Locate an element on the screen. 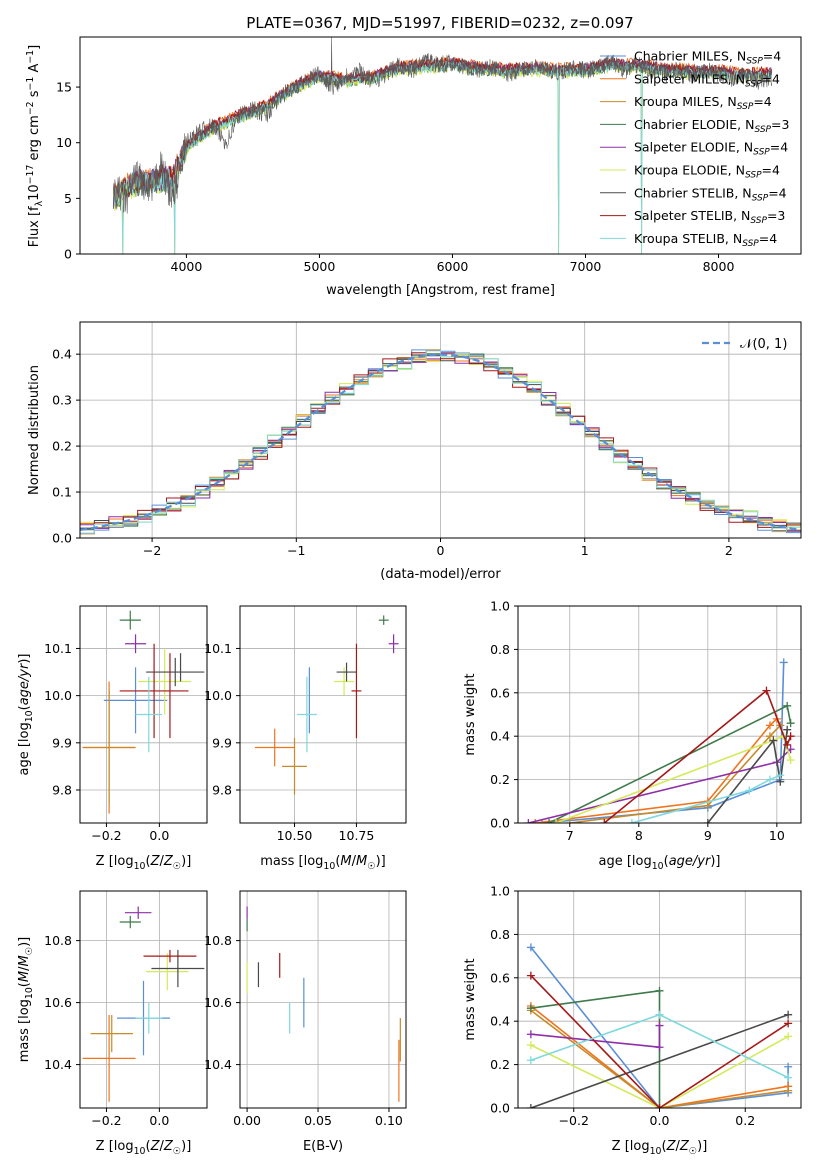 This screenshot has width=819, height=1170. residual-histogram-ytick-label: 0.0 is located at coordinates (62, 538).